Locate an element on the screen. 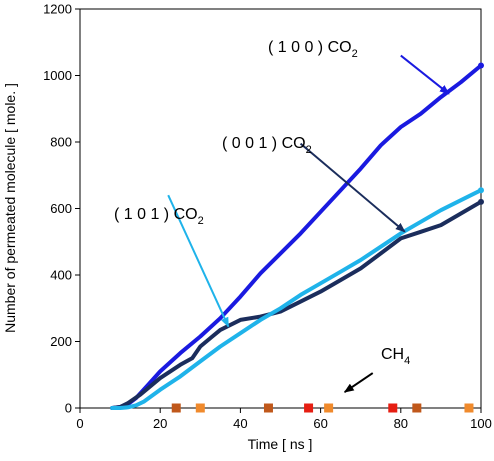 This screenshot has width=494, height=461. y-tick-label: 200 is located at coordinates (61, 341).